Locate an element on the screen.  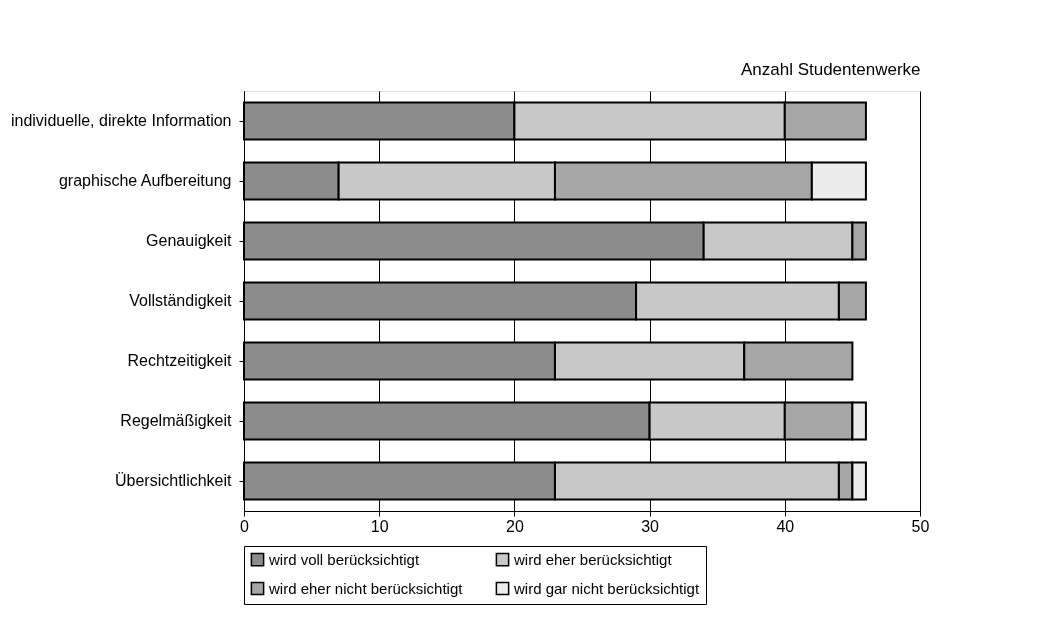
y-tick-label: Genauigkeit is located at coordinates (189, 240).